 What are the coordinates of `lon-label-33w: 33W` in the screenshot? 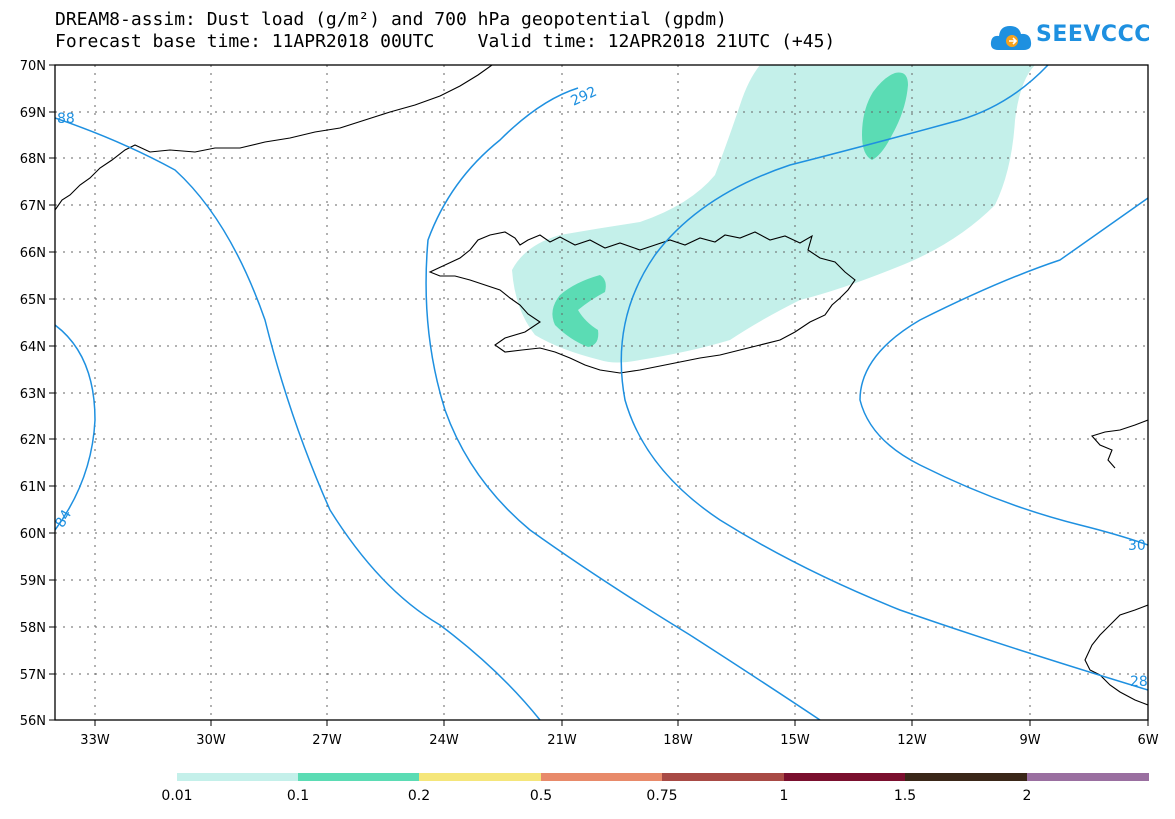 It's located at (95, 740).